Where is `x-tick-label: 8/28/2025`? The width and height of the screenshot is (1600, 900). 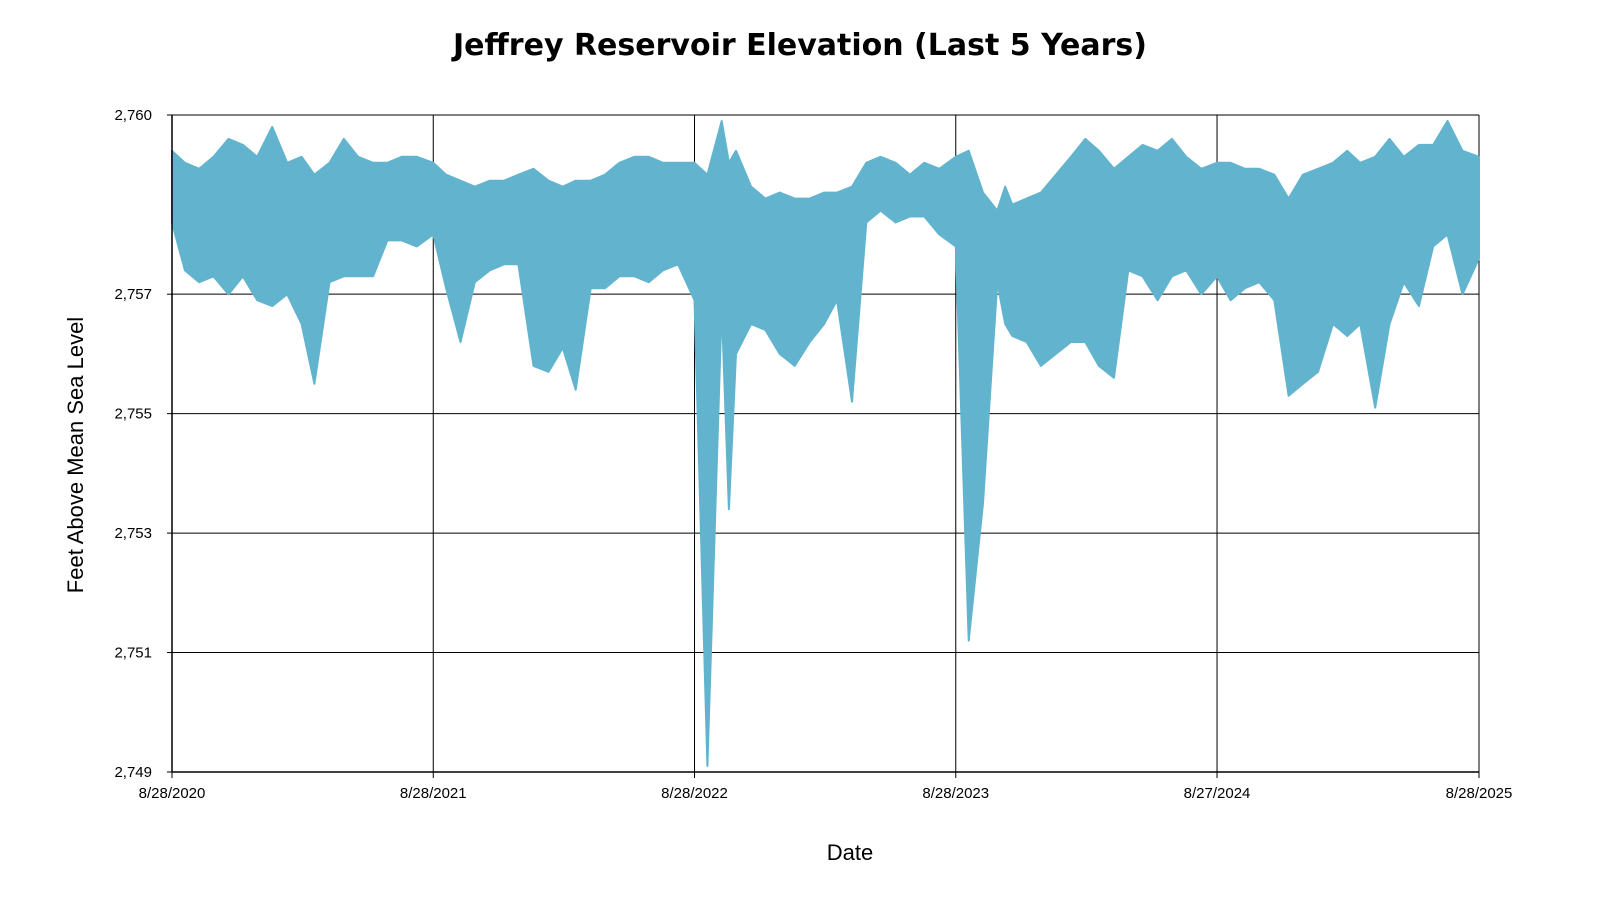
x-tick-label: 8/28/2025 is located at coordinates (1479, 793).